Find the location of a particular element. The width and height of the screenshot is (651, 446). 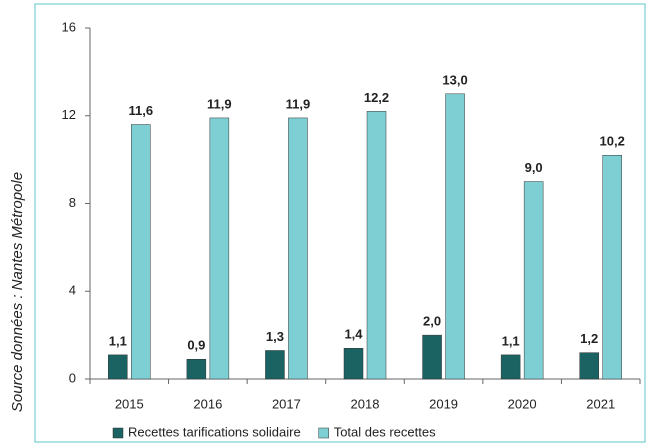

value-label: 1,3 is located at coordinates (275, 336).